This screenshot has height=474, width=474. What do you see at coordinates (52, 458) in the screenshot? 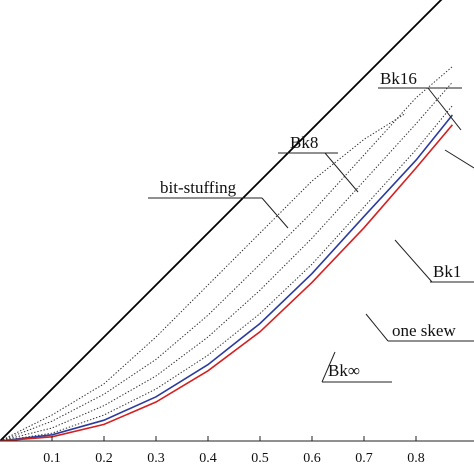
I see `x-tick-label: 0.1` at bounding box center [52, 458].